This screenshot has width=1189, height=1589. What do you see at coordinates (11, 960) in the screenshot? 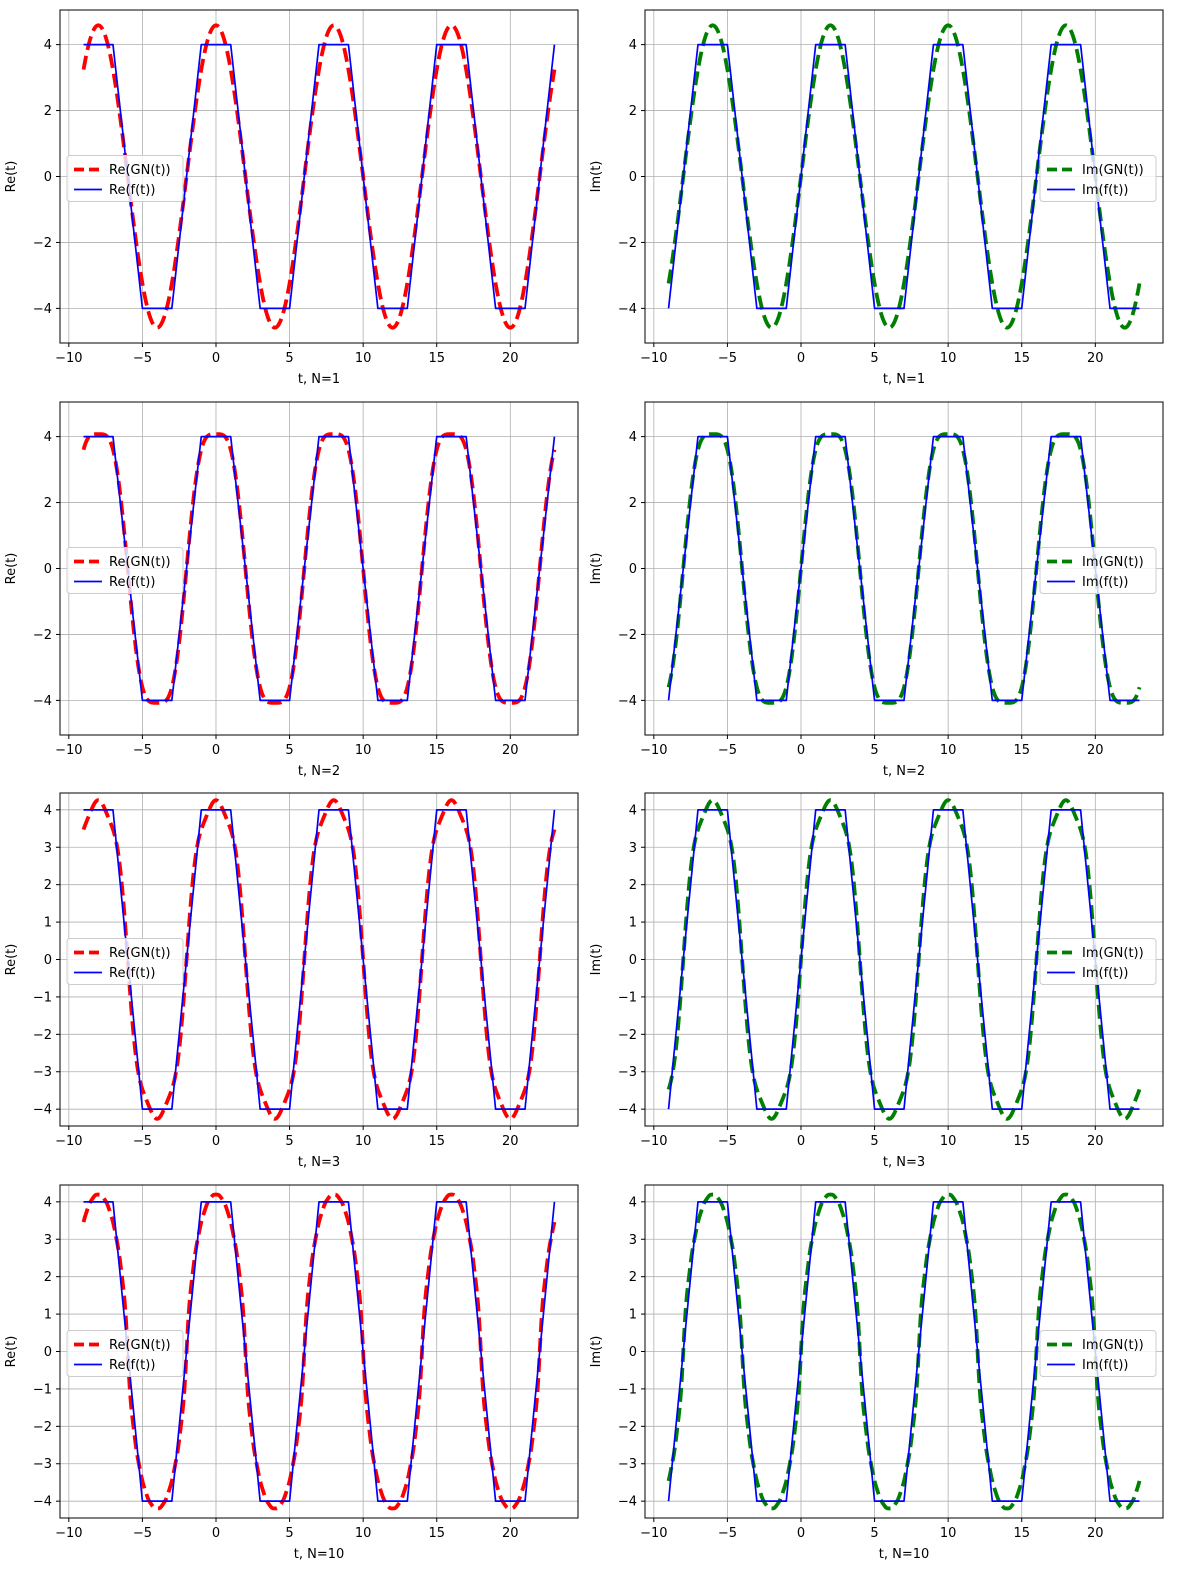
I see `y-axis-label: Re(t)` at bounding box center [11, 960].